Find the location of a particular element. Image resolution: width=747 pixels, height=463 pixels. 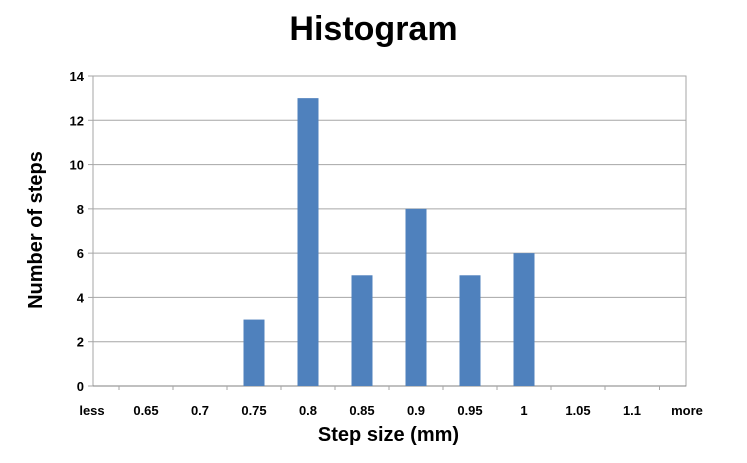

x-tick-label: more is located at coordinates (687, 410).